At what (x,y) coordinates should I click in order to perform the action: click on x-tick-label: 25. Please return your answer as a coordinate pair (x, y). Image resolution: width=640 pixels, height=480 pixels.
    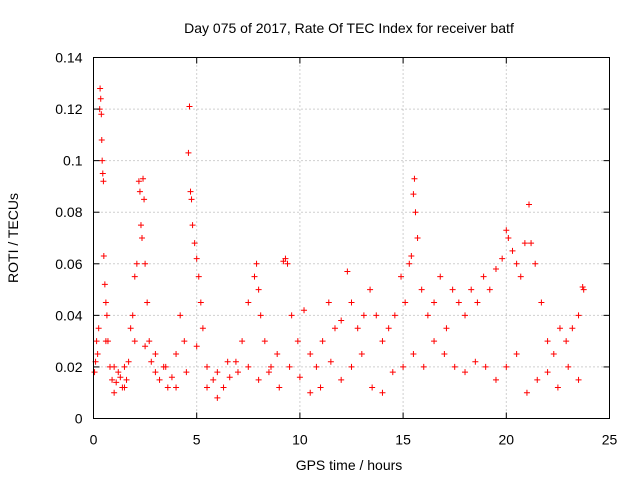
    Looking at the image, I should click on (610, 440).